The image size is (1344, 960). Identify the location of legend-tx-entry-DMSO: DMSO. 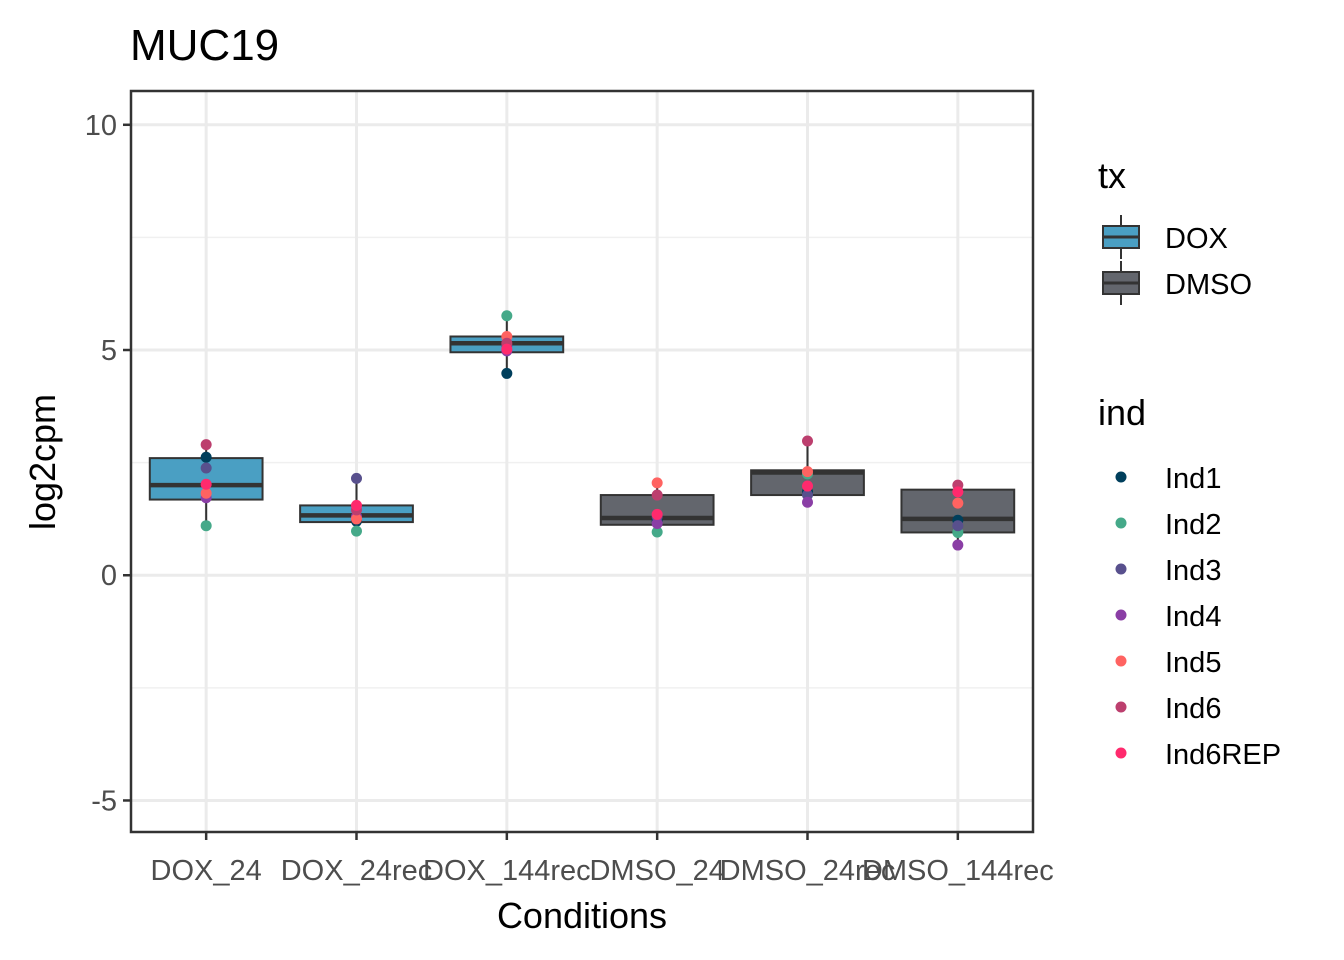
(1177, 283).